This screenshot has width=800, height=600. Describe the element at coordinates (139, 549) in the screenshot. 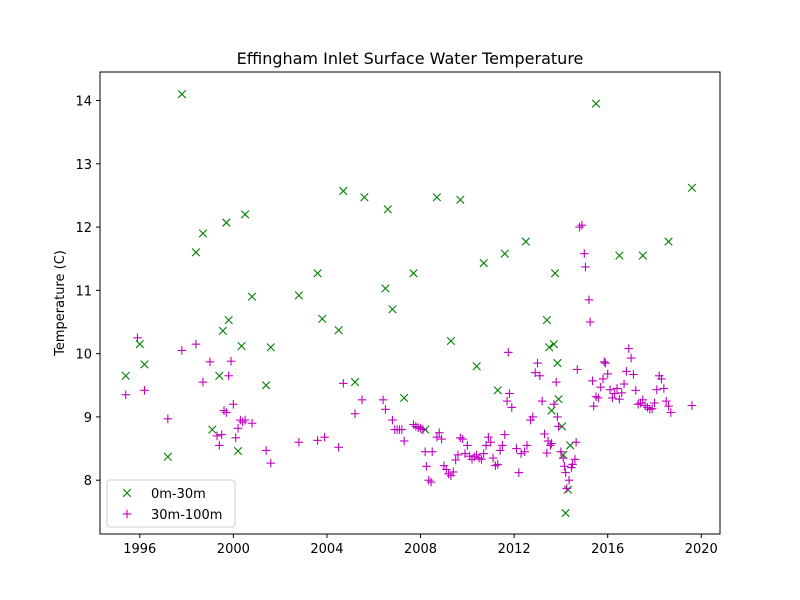

I see `x-tick-label: 1996` at that location.